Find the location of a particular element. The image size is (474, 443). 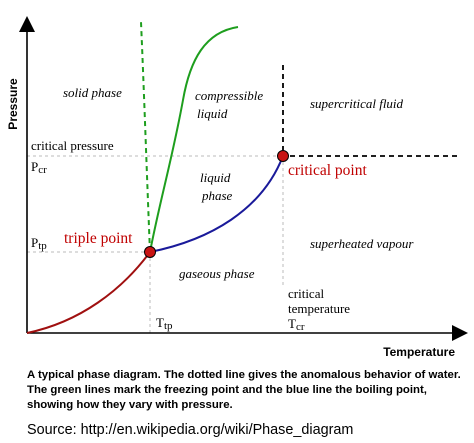

y-axis-title: Pressure is located at coordinates (13, 104).